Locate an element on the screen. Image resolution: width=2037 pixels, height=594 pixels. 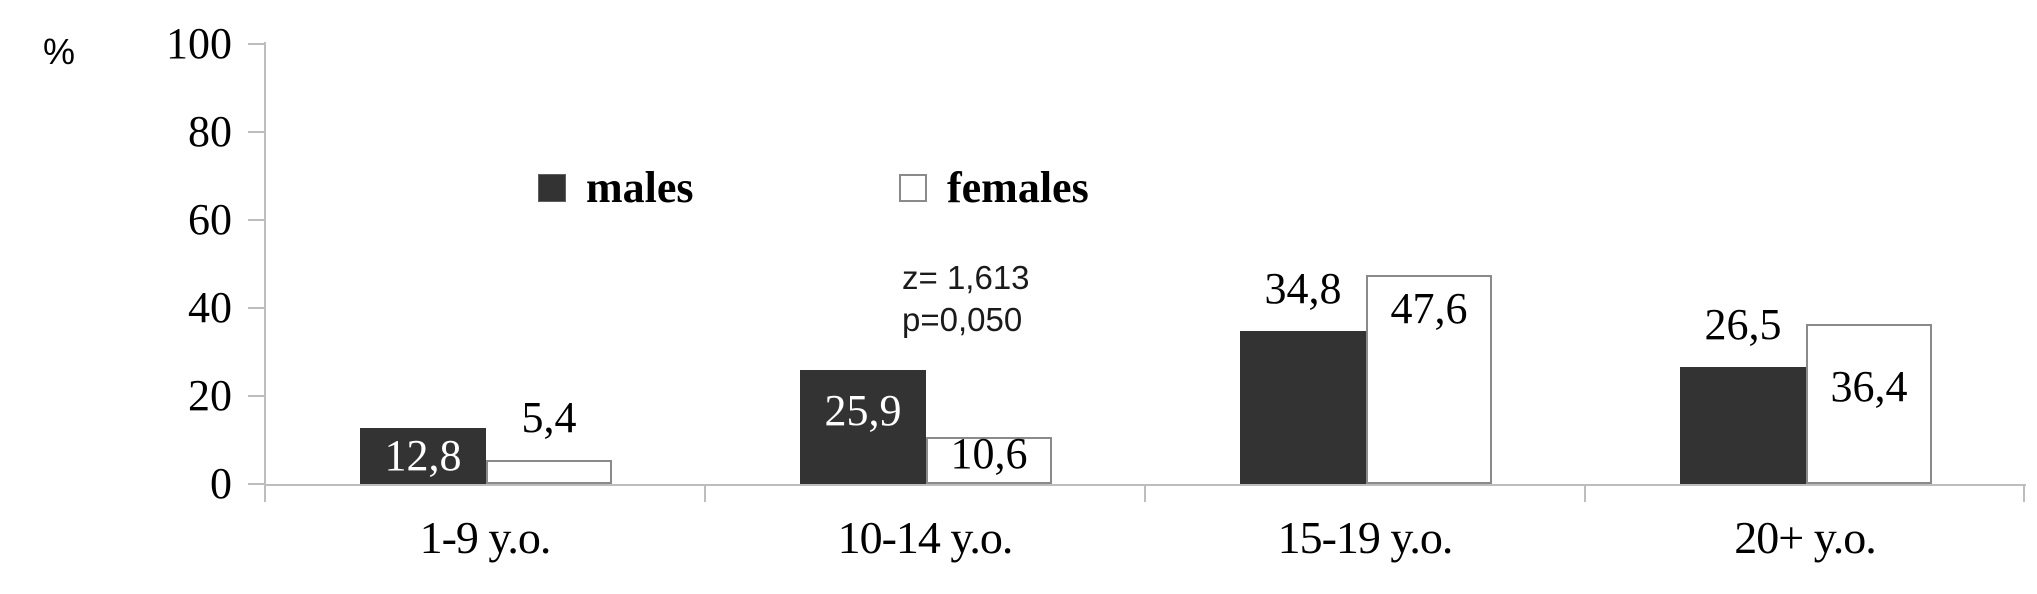
y-tick-label: 20 is located at coordinates (210, 395).